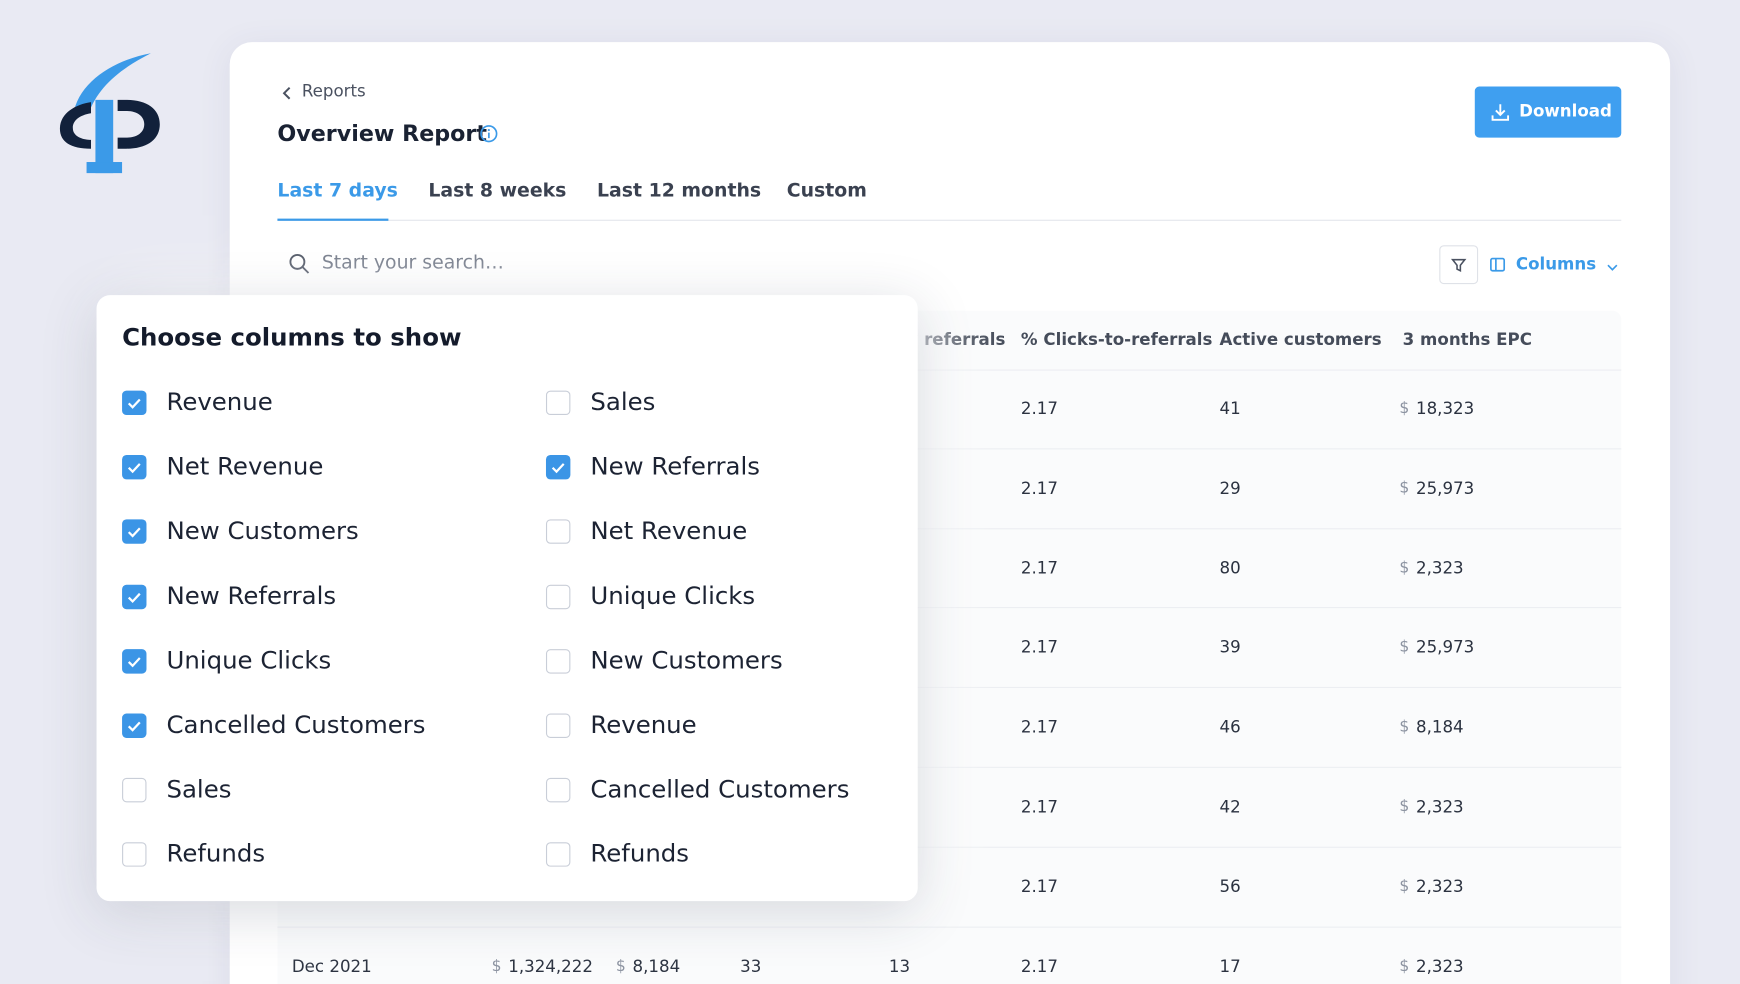 The height and width of the screenshot is (984, 1740). Describe the element at coordinates (1548, 112) in the screenshot. I see `download-button` at that location.